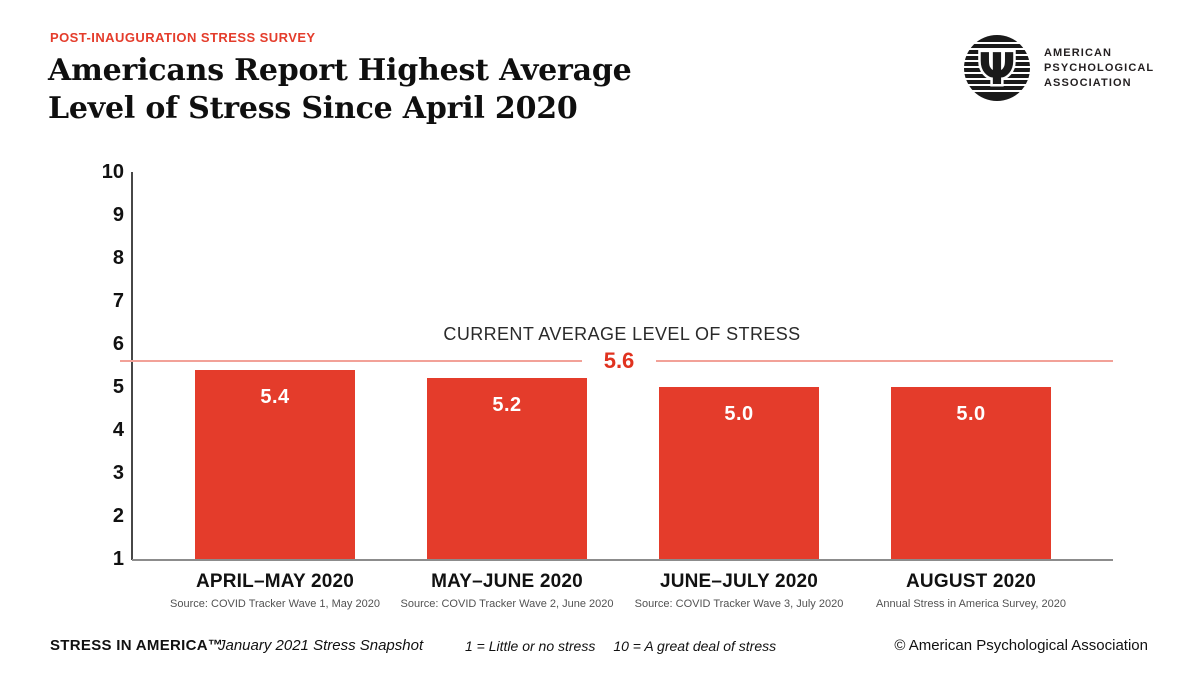 This screenshot has width=1200, height=675. I want to click on kicker: POST-INAUGURATION STRESS SURVEY, so click(183, 37).